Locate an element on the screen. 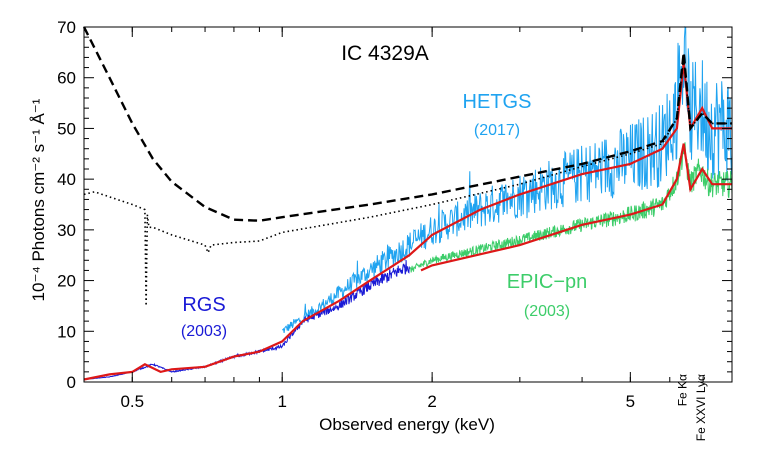 The image size is (770, 450). label-hetgs: HETGS is located at coordinates (497, 102).